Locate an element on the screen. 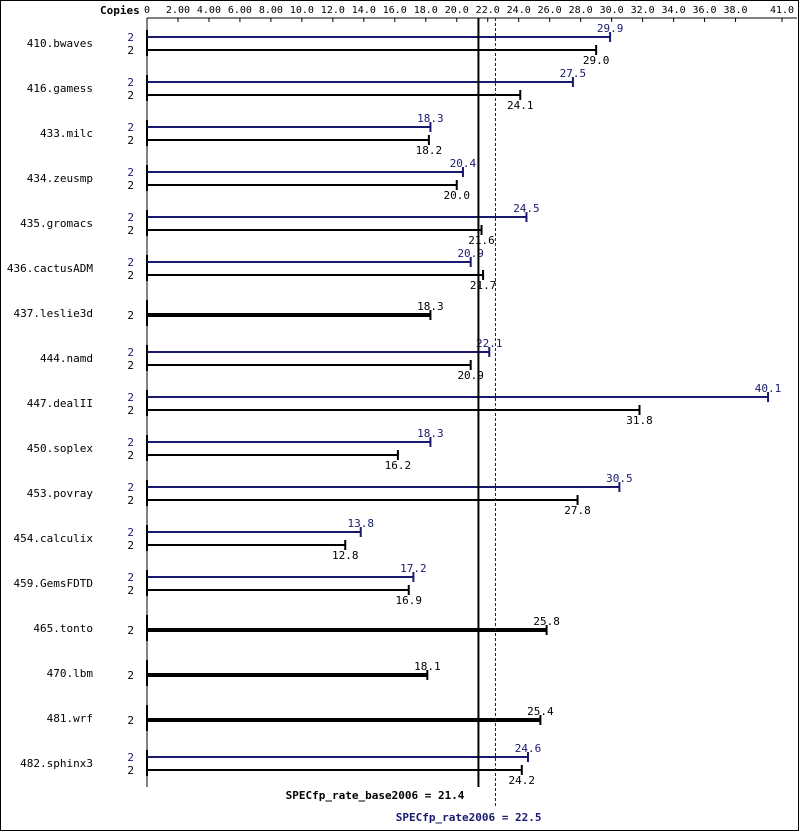  peak-summary-label: SPECfp_rate2006 = 22.5 is located at coordinates (469, 817).